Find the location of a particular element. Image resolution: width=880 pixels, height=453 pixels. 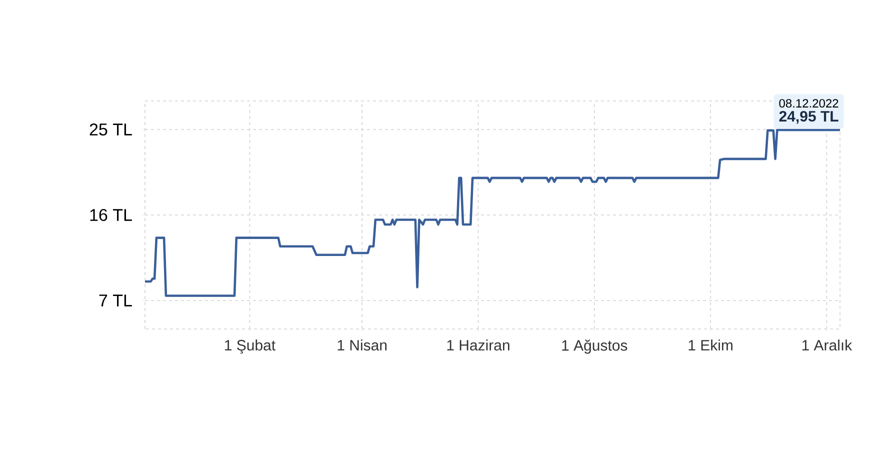

y-tick-label: 7 TL is located at coordinates (115, 300).